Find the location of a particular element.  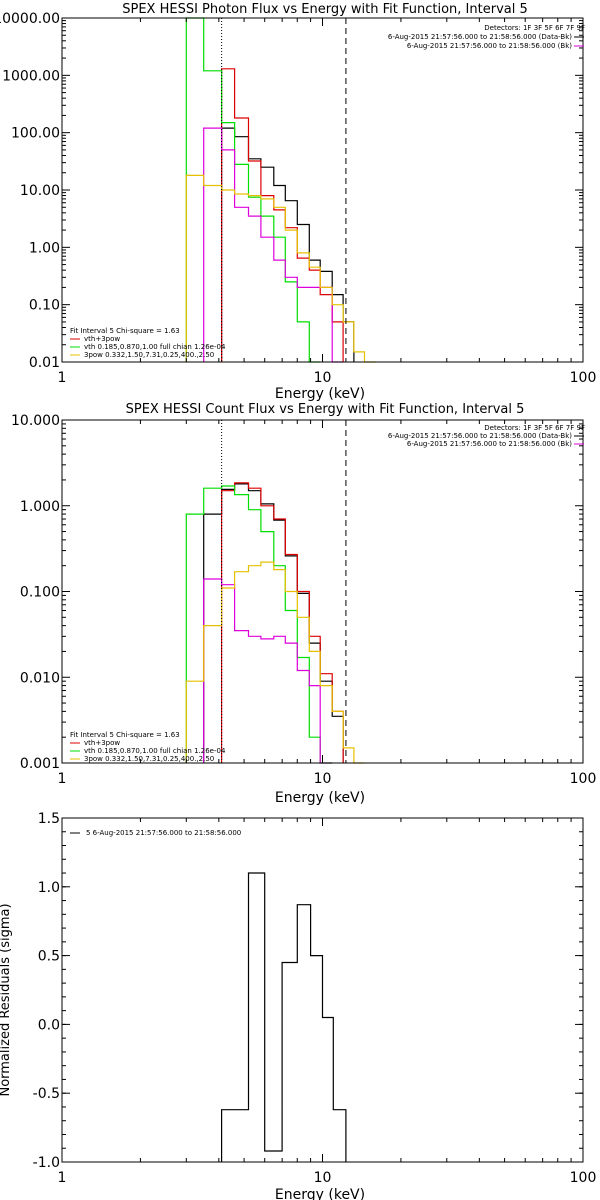

y-tick-label: 0.5 is located at coordinates (49, 957).